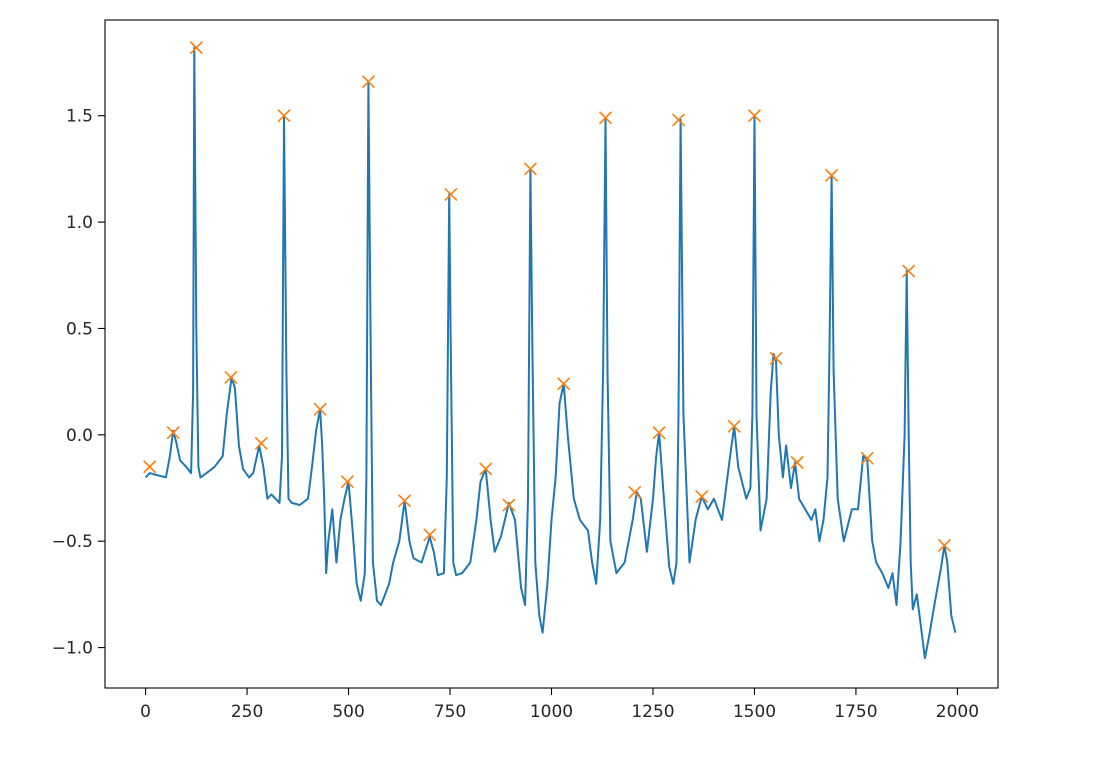  Describe the element at coordinates (72, 542) in the screenshot. I see `y-tick-label: −0.5` at that location.